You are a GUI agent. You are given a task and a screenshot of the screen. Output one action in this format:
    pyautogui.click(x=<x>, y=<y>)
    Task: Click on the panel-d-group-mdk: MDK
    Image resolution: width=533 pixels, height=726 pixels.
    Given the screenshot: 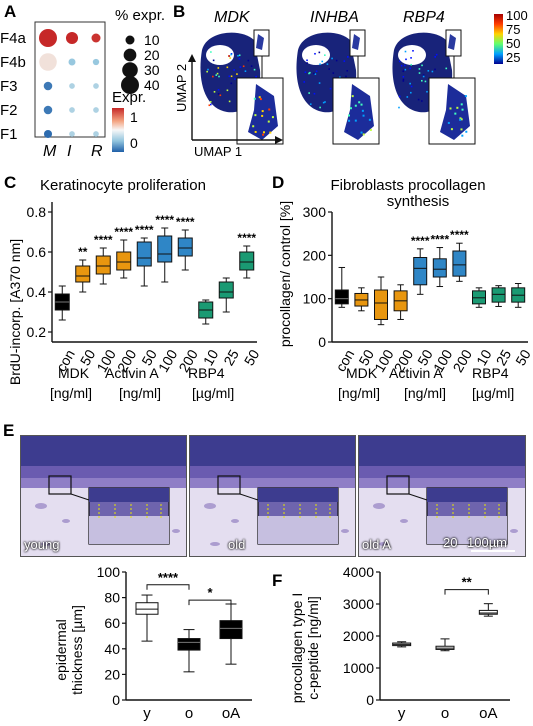 What is the action you would take?
    pyautogui.click(x=362, y=373)
    